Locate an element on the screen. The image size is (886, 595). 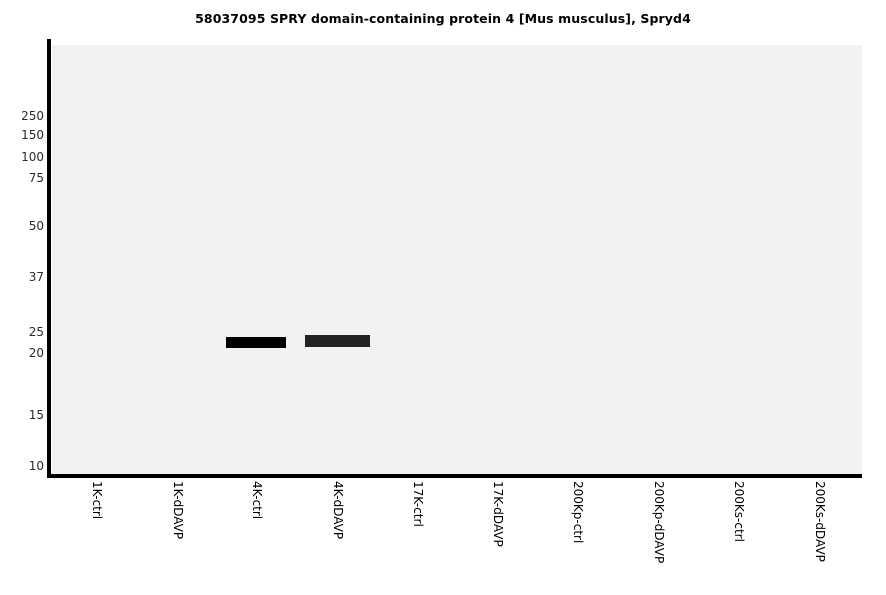
y-axis-tick-label: 100 is located at coordinates (32, 157).